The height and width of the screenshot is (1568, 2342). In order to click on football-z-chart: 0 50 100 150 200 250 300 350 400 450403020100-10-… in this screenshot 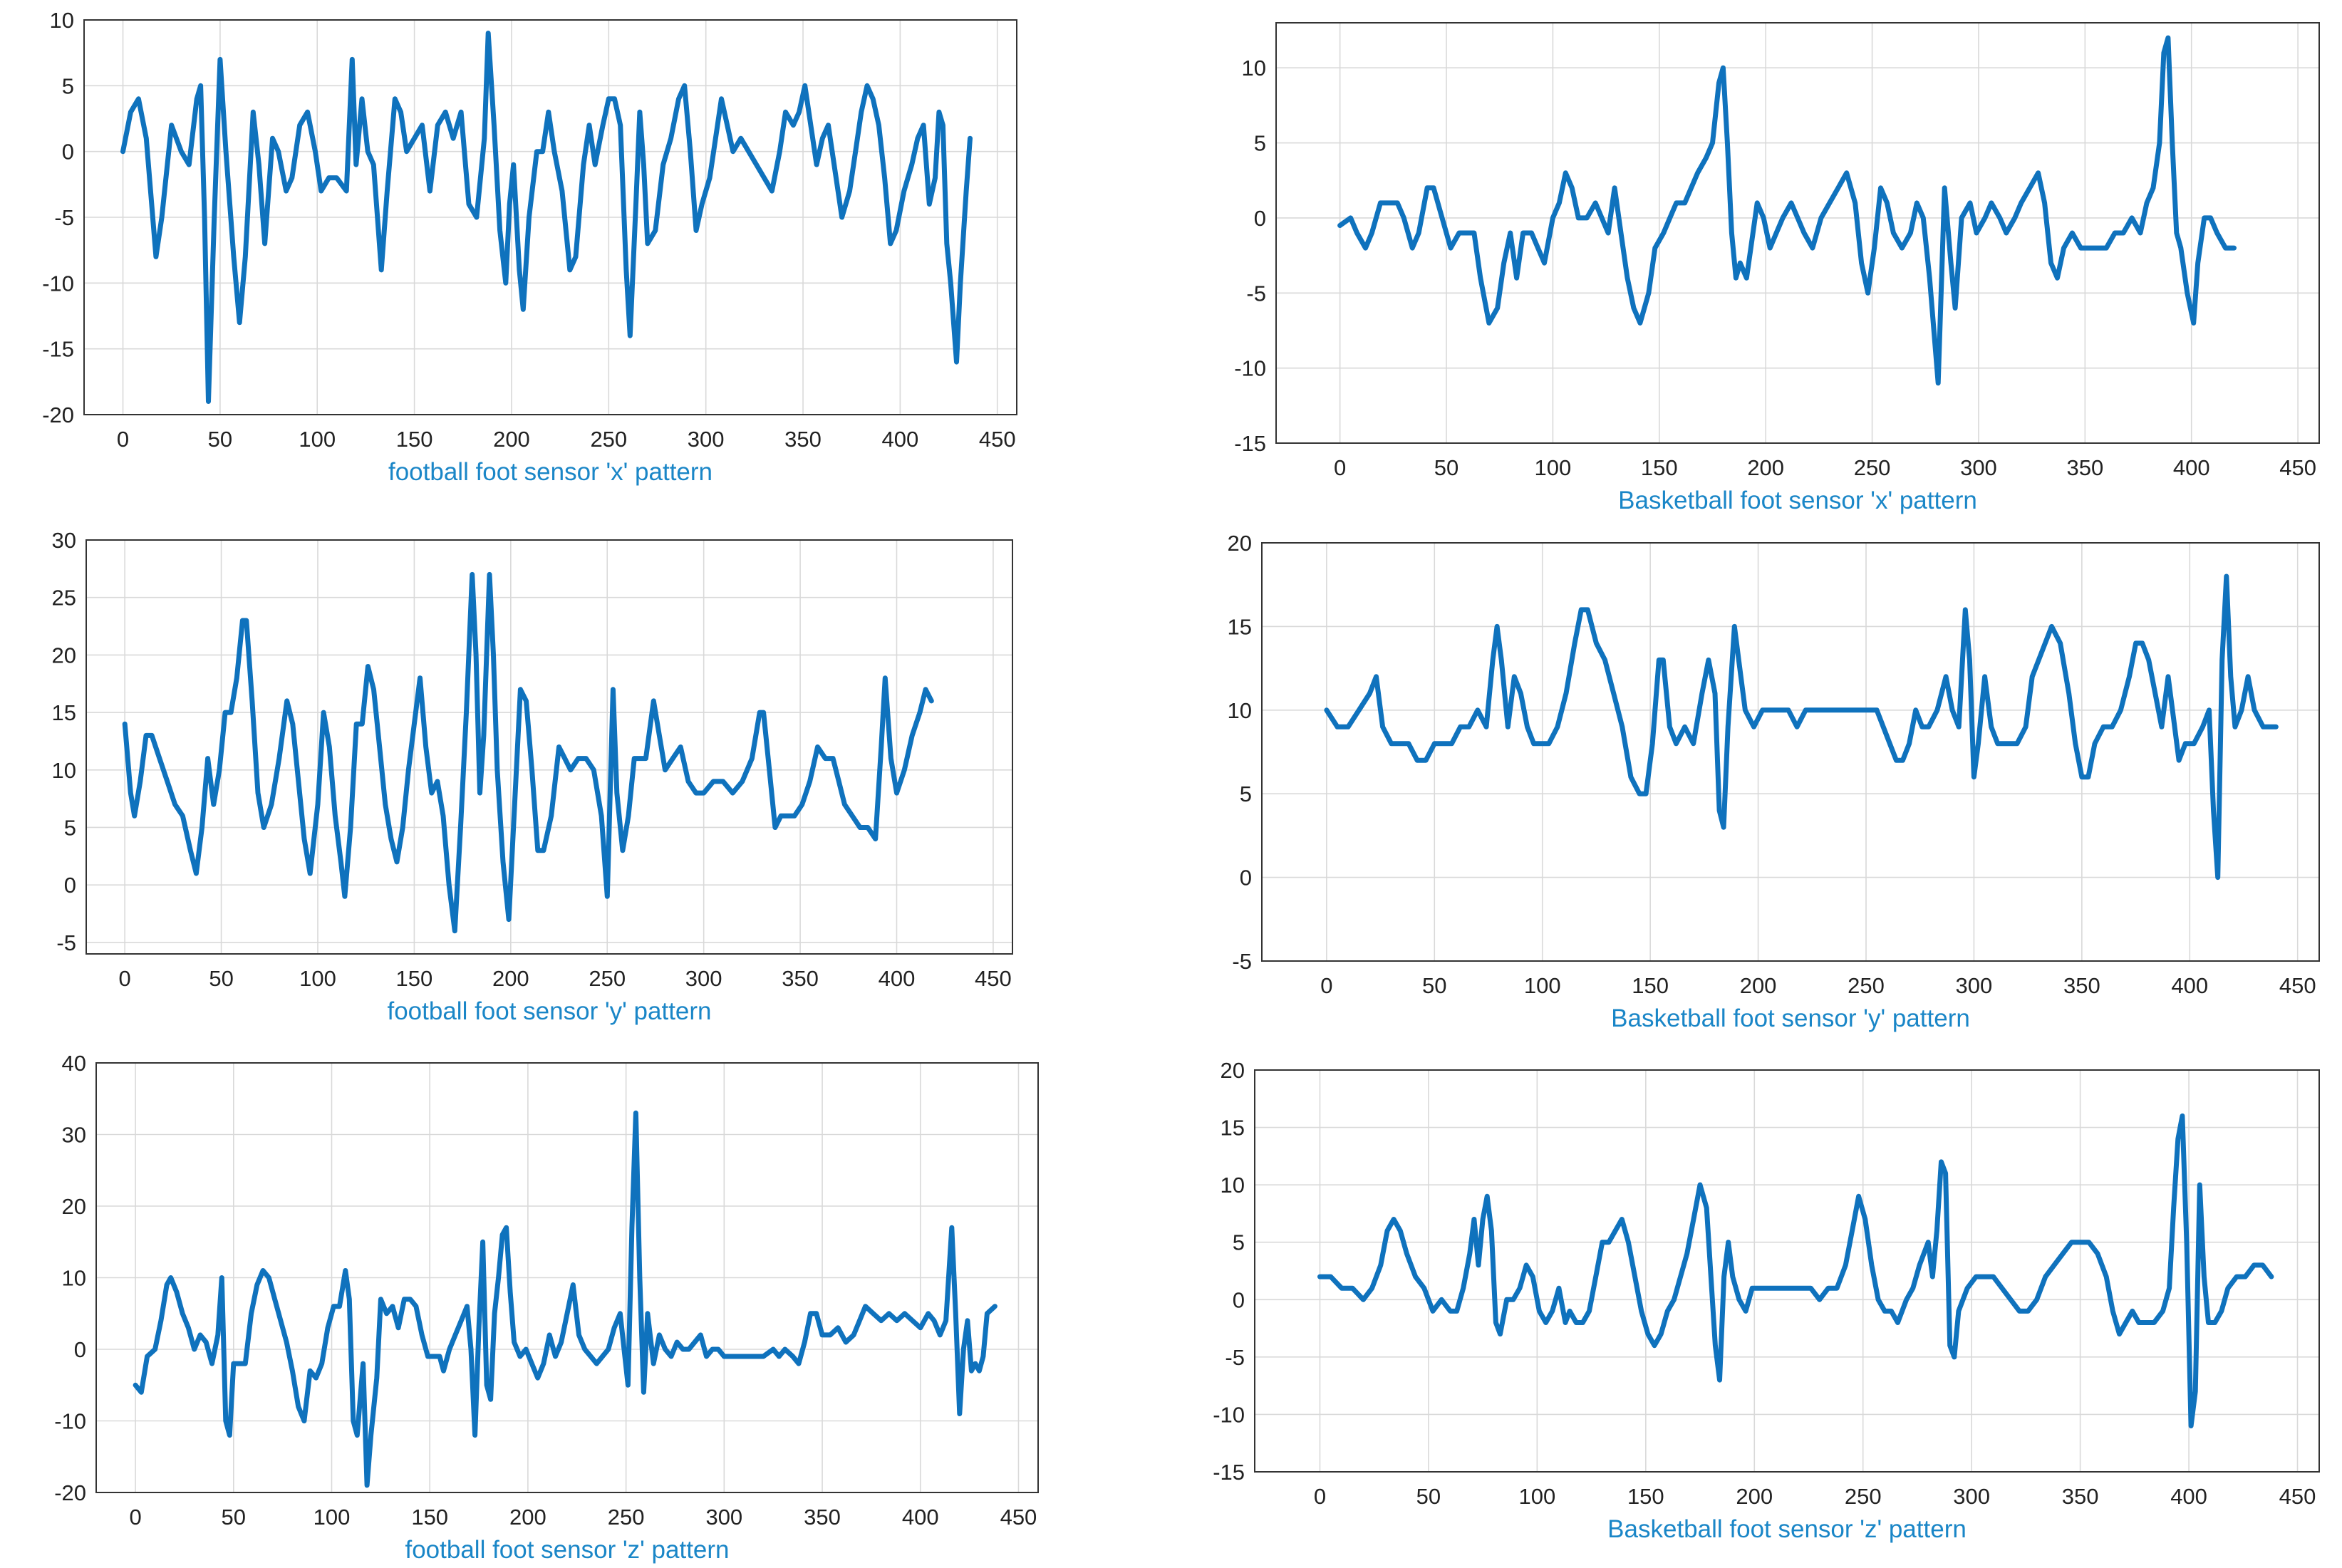, I will do `click(546, 1307)`.